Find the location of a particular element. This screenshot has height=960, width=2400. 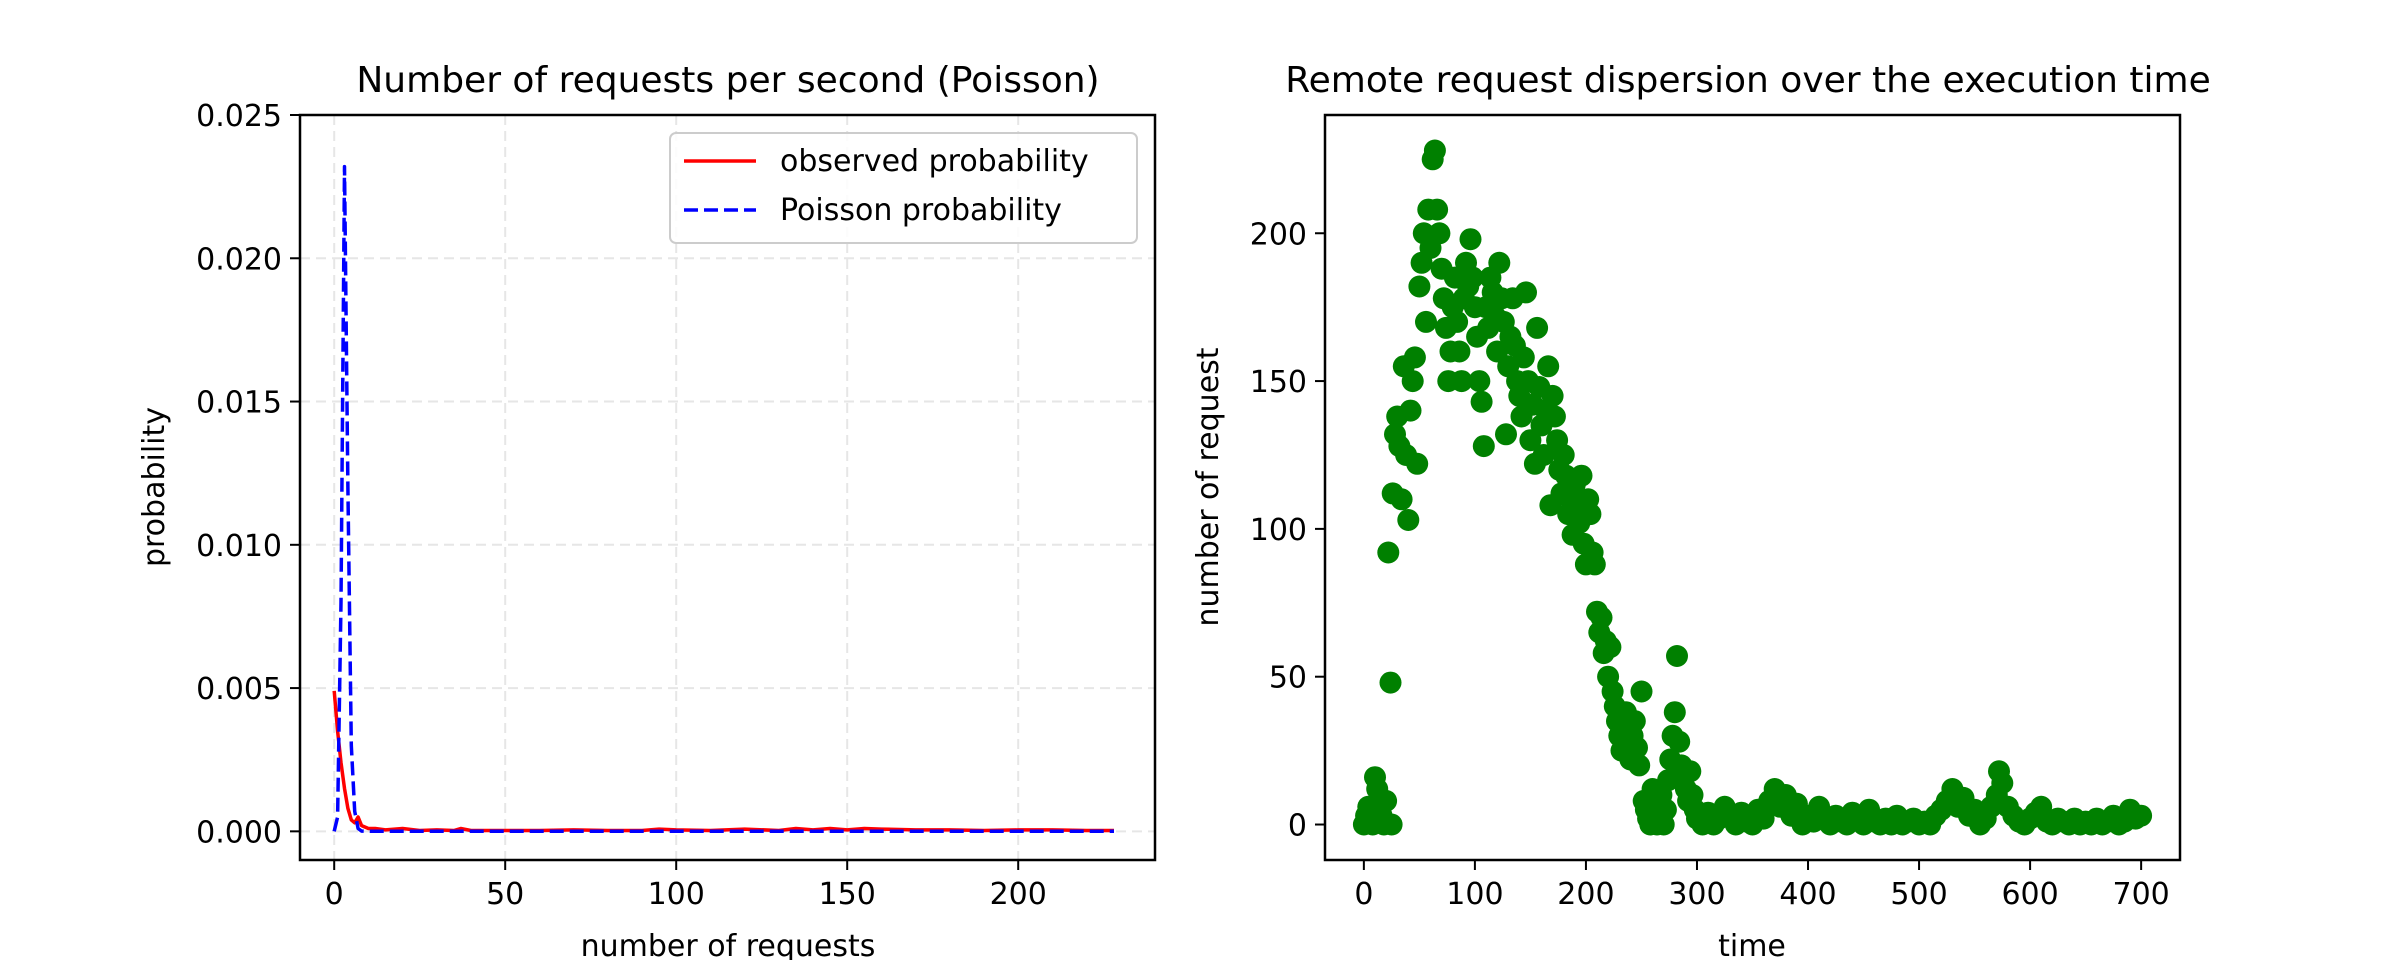

x-tick-label: 50 is located at coordinates (505, 894).